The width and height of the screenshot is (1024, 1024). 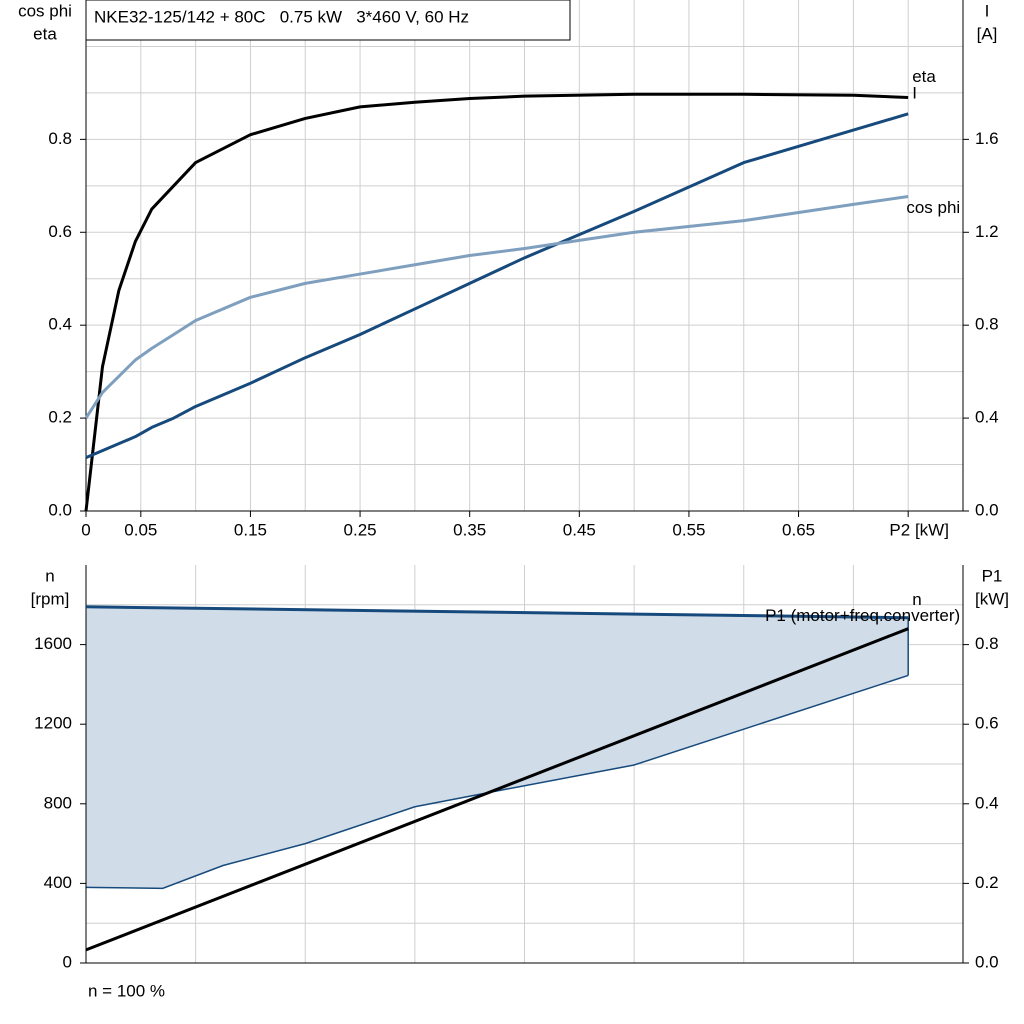 I want to click on series-label: I, so click(x=914, y=92).